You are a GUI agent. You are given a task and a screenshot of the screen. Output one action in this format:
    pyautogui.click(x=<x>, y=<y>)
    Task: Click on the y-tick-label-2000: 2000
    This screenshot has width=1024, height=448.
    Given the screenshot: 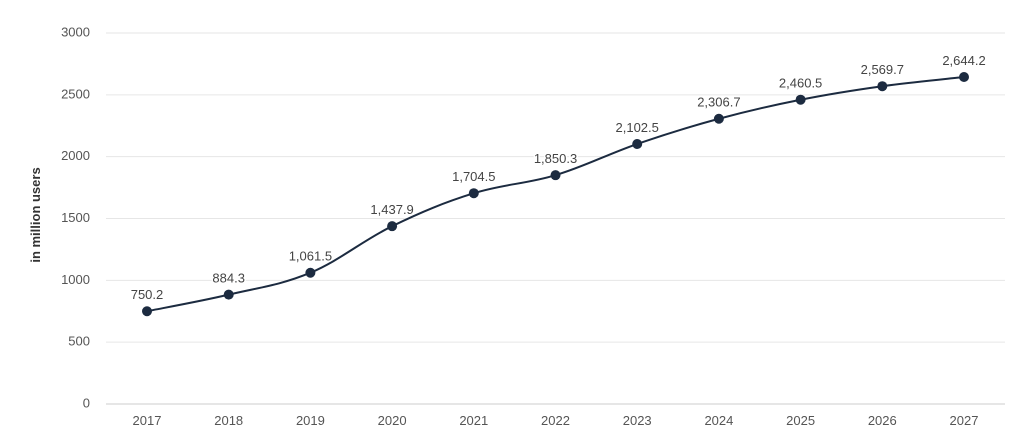 What is the action you would take?
    pyautogui.click(x=75, y=155)
    